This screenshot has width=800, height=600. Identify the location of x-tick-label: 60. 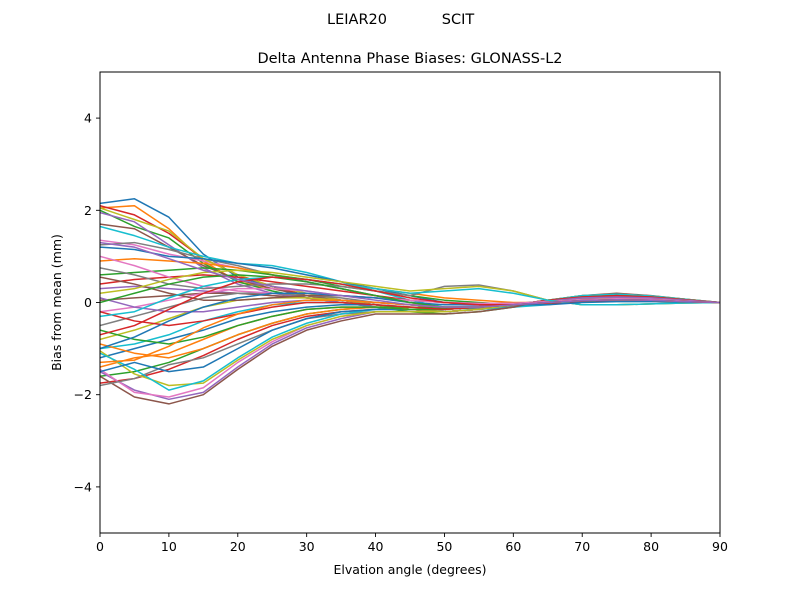
(513, 546).